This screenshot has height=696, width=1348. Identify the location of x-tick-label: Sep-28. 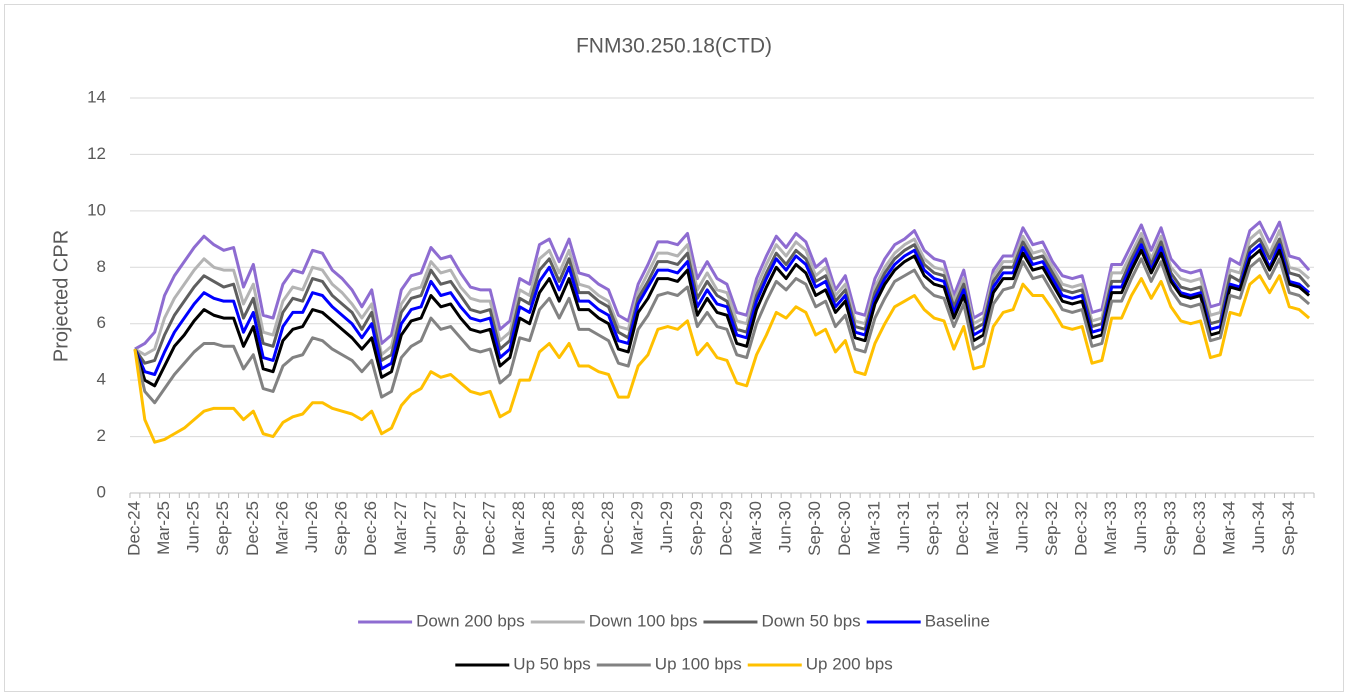
(577, 528).